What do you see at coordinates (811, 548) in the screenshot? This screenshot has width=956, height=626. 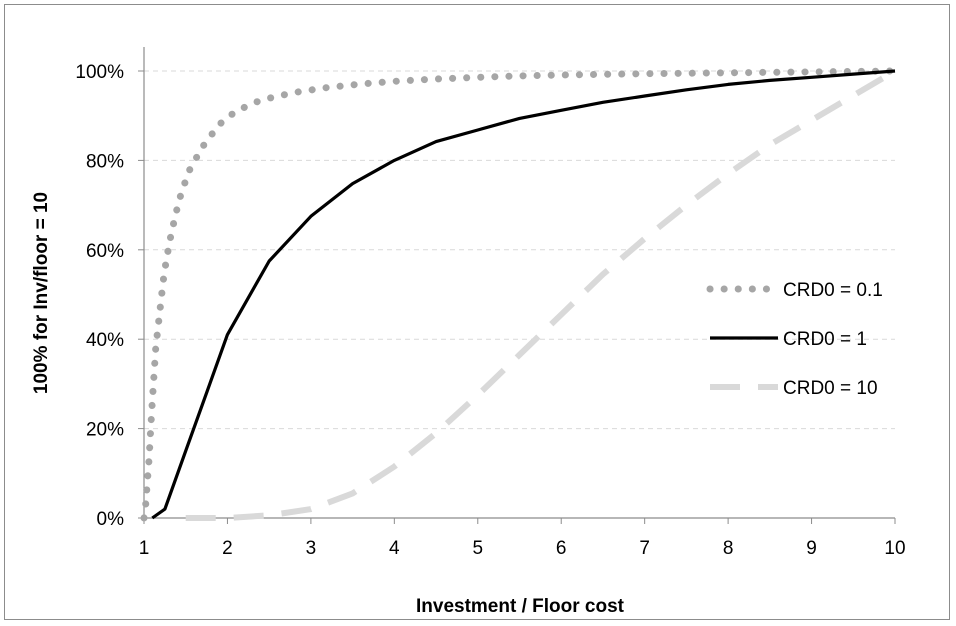 I see `x-tick-label: 9` at bounding box center [811, 548].